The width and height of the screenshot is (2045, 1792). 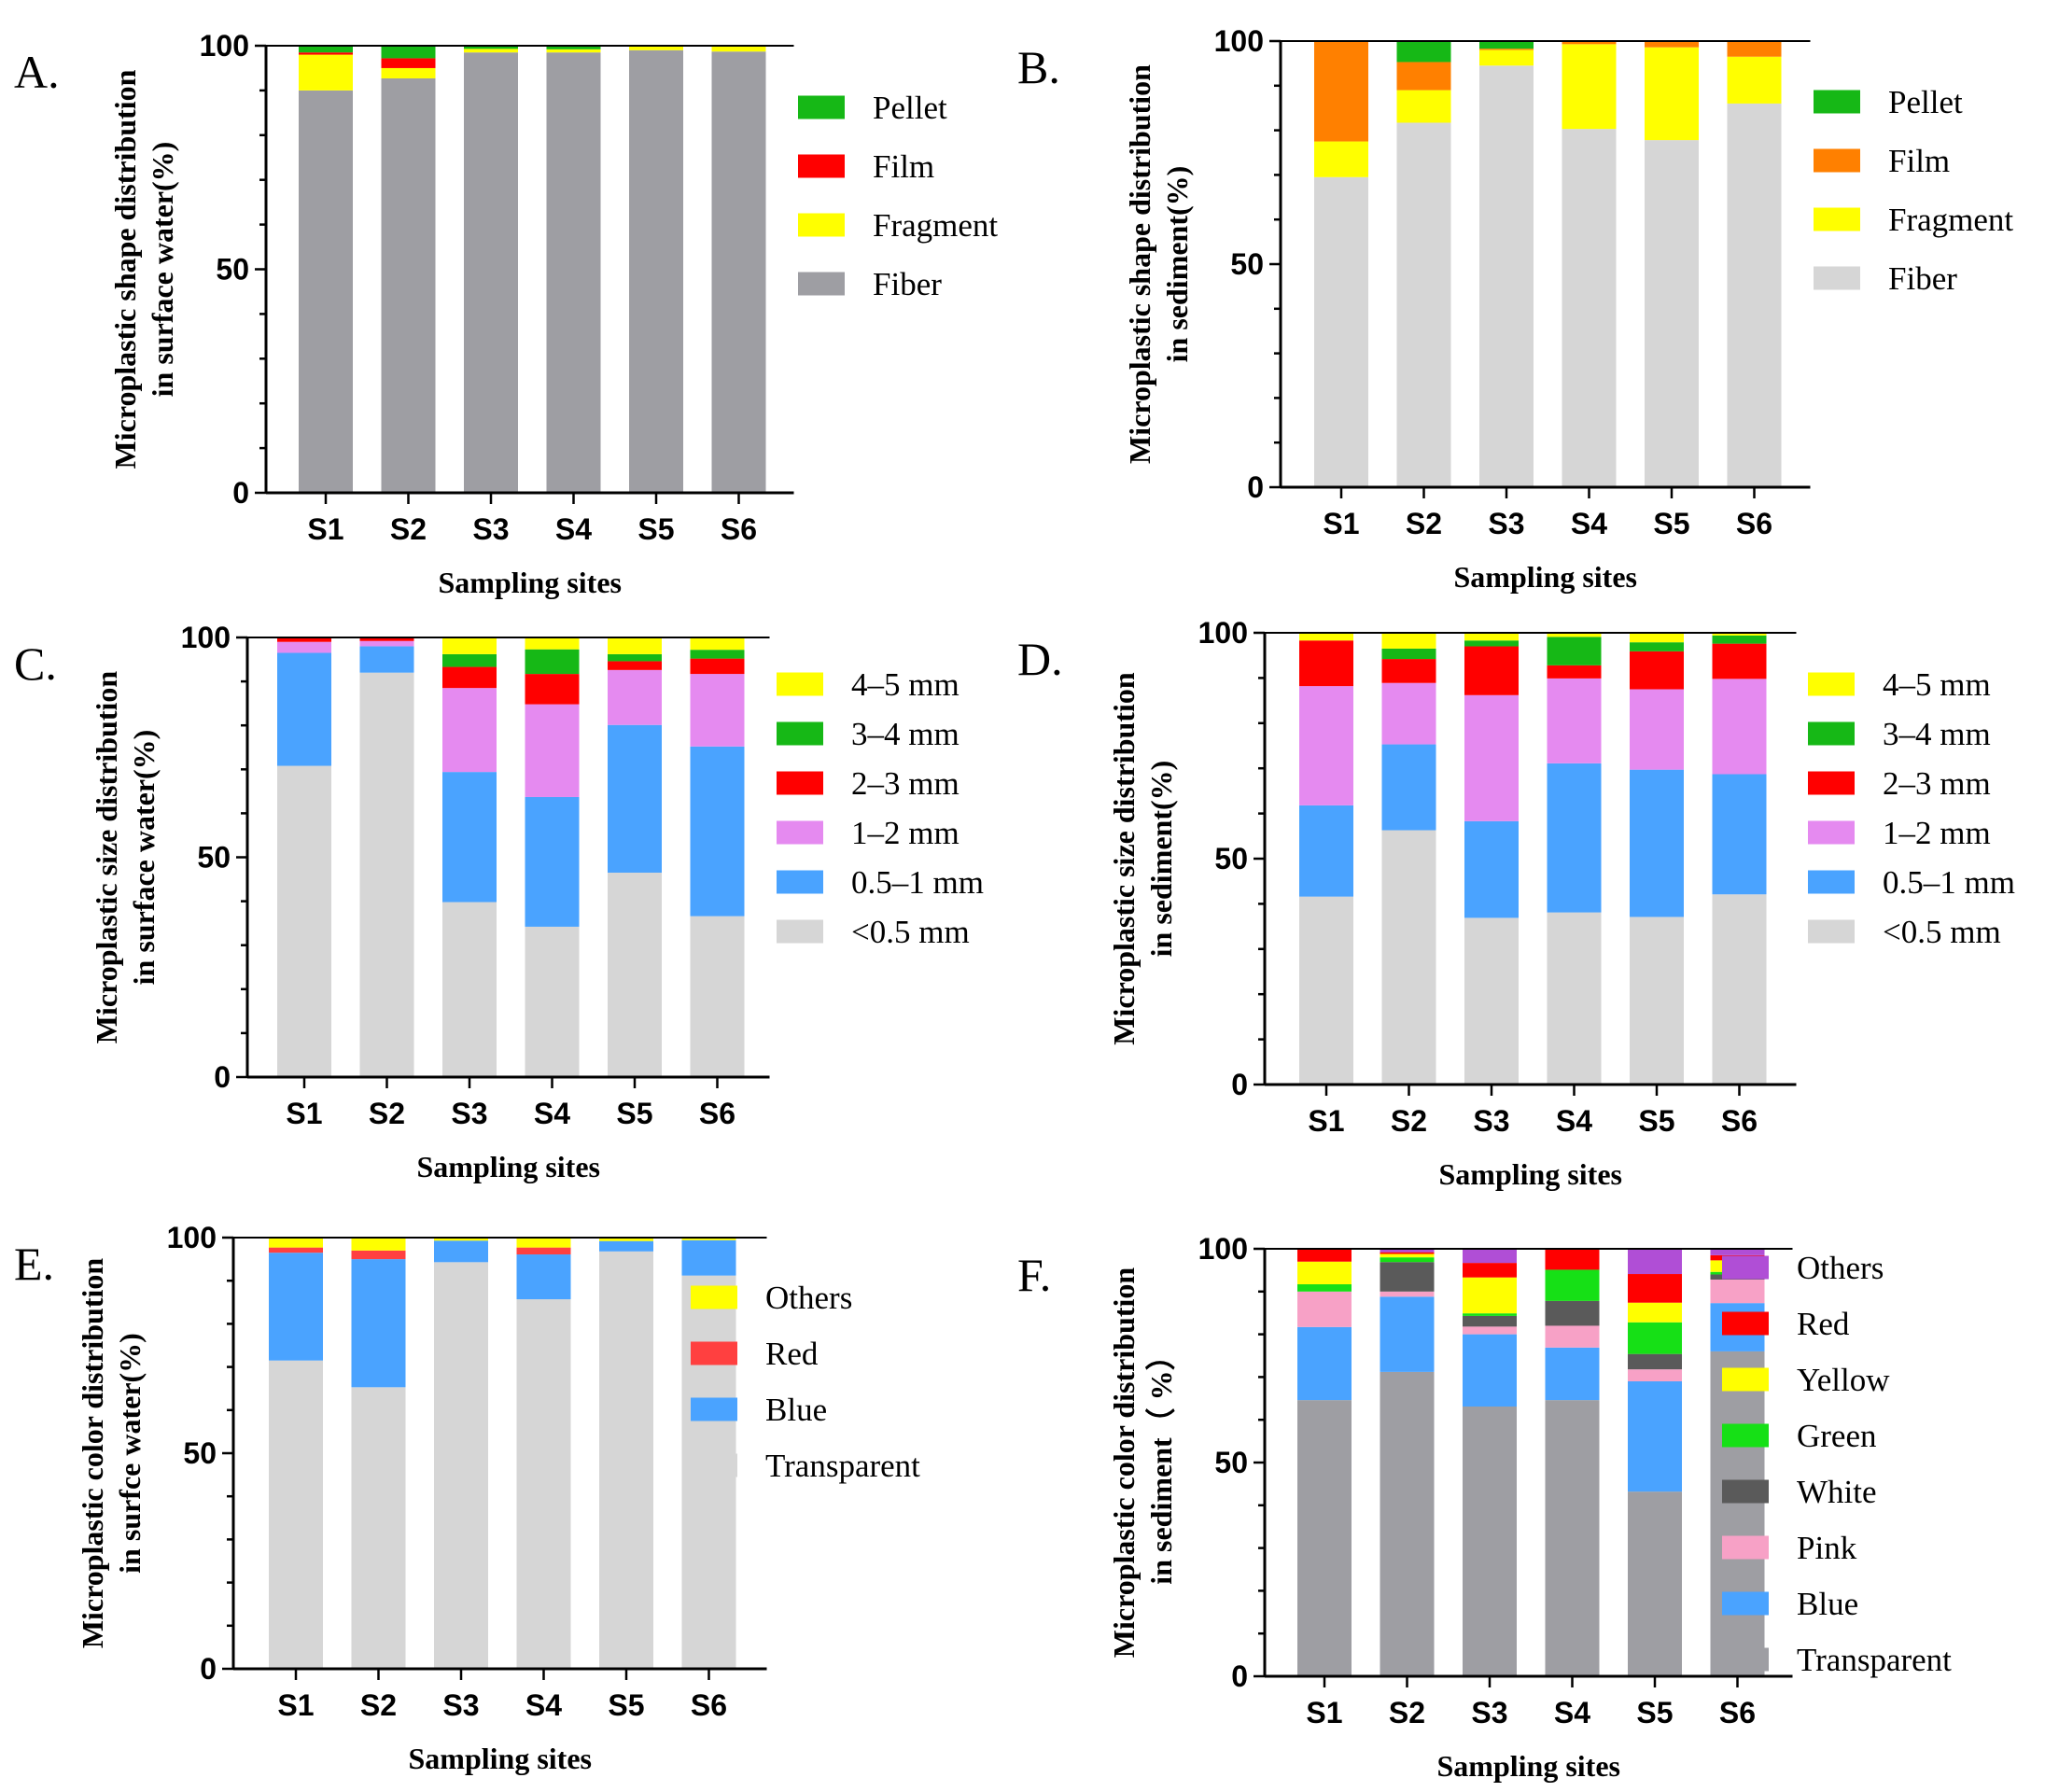 What do you see at coordinates (910, 932) in the screenshot?
I see `legend-label: <0.5 mm` at bounding box center [910, 932].